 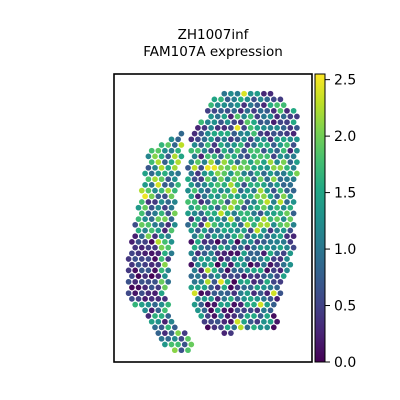 What do you see at coordinates (213, 52) in the screenshot?
I see `chart-title-line2: FAM107A expression` at bounding box center [213, 52].